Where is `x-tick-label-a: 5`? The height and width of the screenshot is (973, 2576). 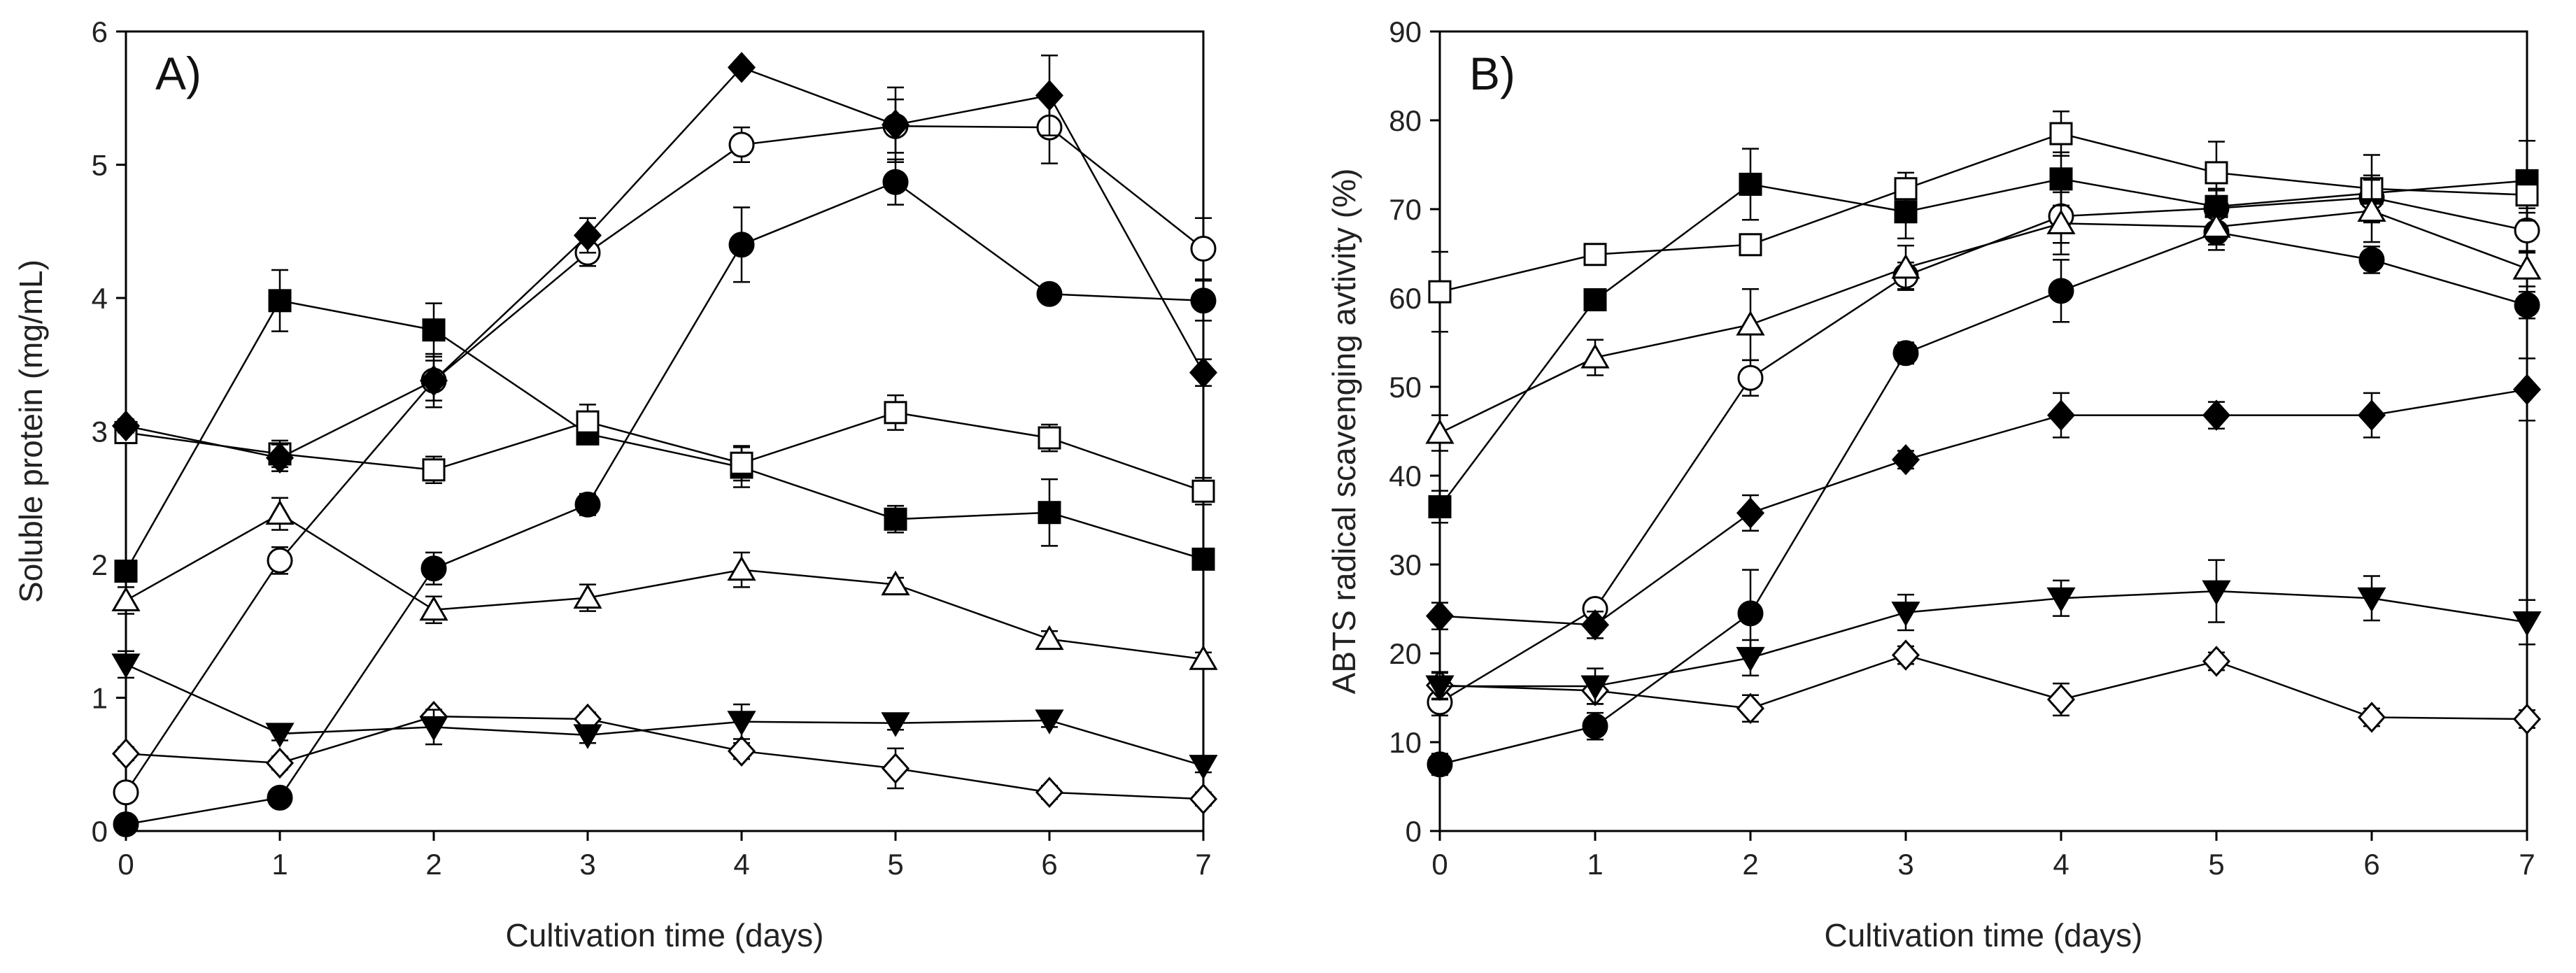 x-tick-label-a: 5 is located at coordinates (895, 865).